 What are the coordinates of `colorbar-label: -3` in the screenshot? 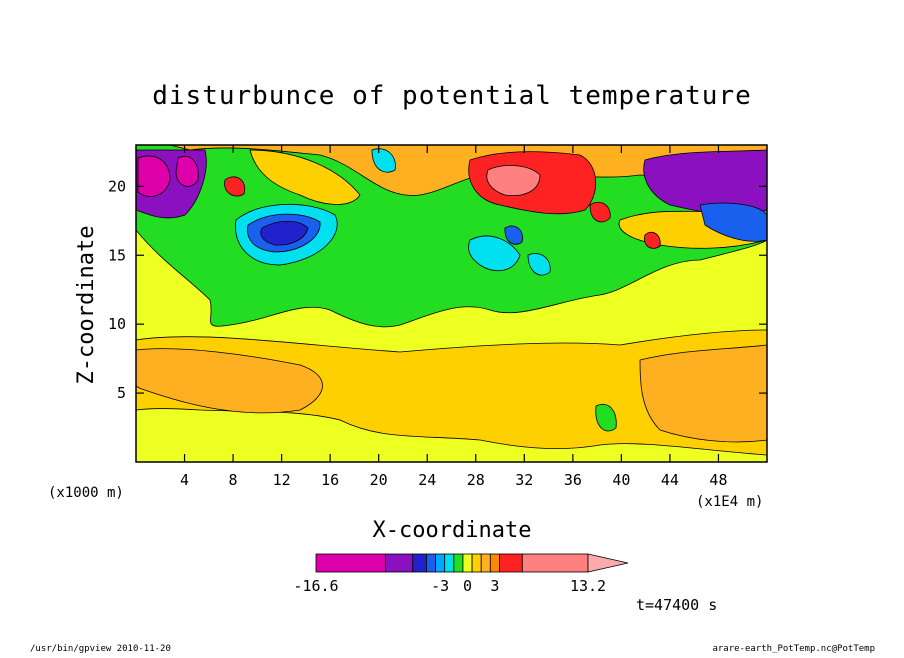 It's located at (440, 586).